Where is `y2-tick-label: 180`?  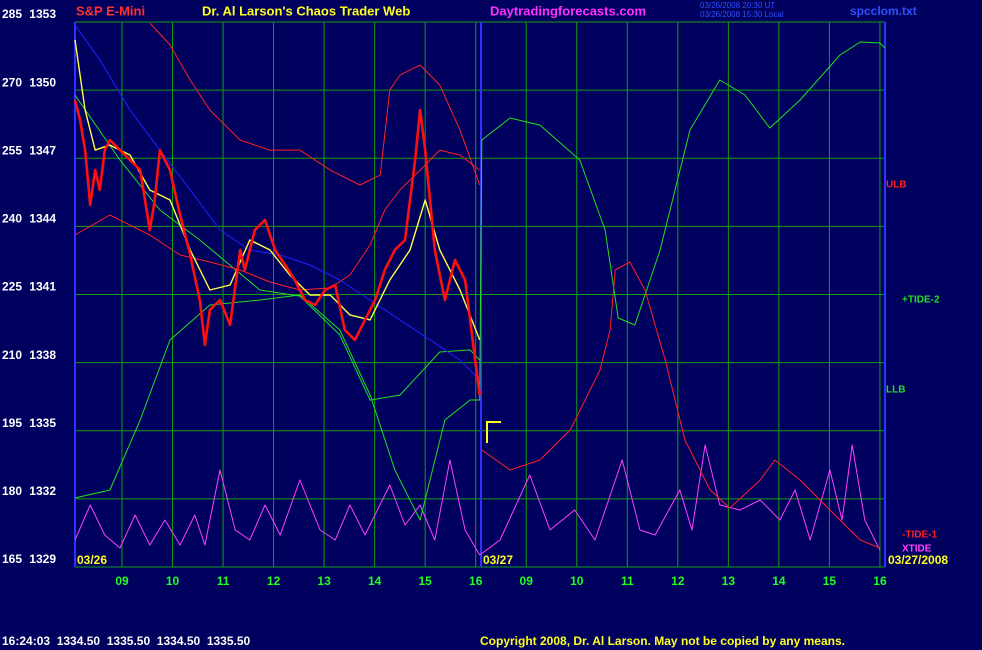 y2-tick-label: 180 is located at coordinates (12, 491).